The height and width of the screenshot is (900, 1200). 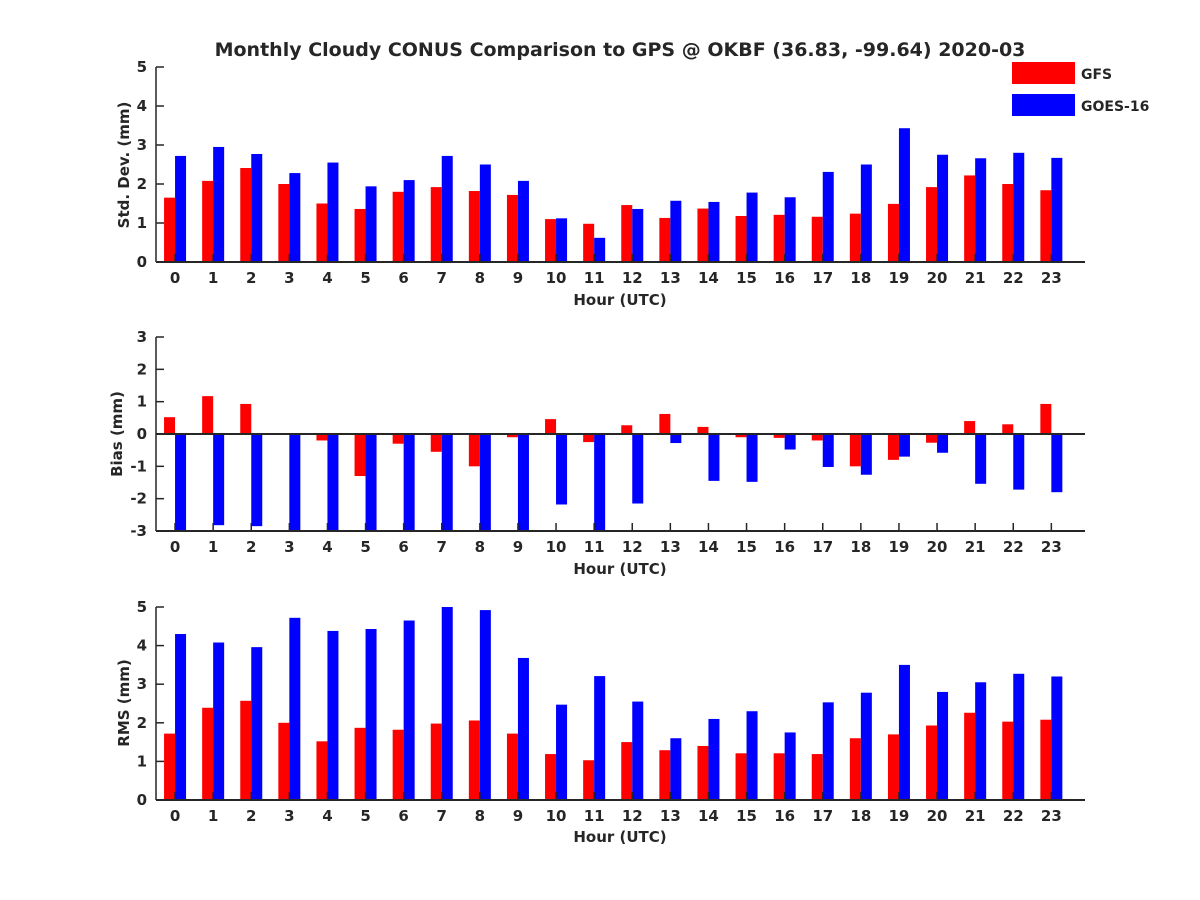 What do you see at coordinates (117, 434) in the screenshot?
I see `y-axis-label: Bias (mm)` at bounding box center [117, 434].